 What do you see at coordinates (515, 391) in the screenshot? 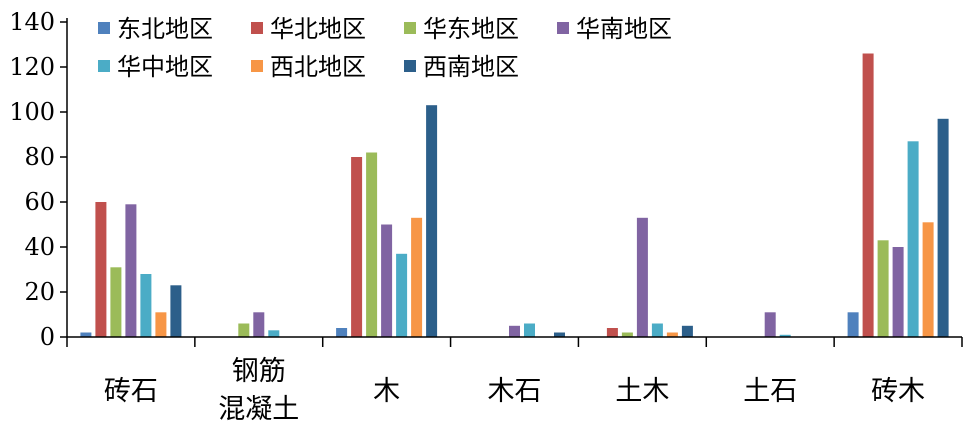
I see `x-tick-label: 木石` at bounding box center [515, 391].